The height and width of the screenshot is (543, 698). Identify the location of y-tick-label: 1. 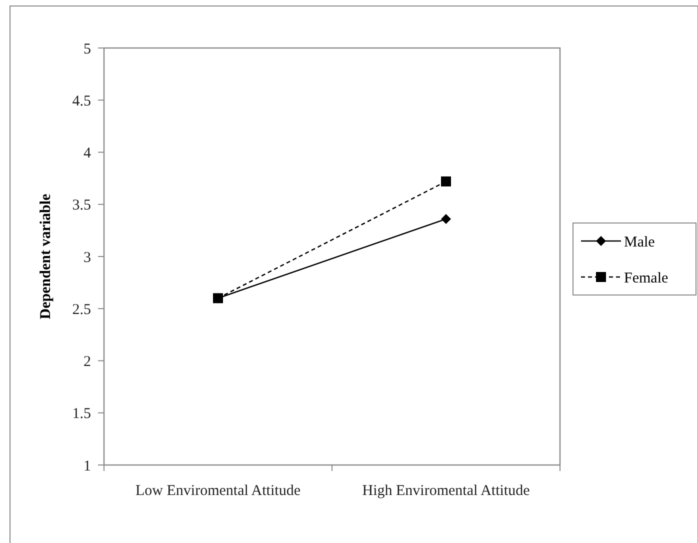
(87, 466).